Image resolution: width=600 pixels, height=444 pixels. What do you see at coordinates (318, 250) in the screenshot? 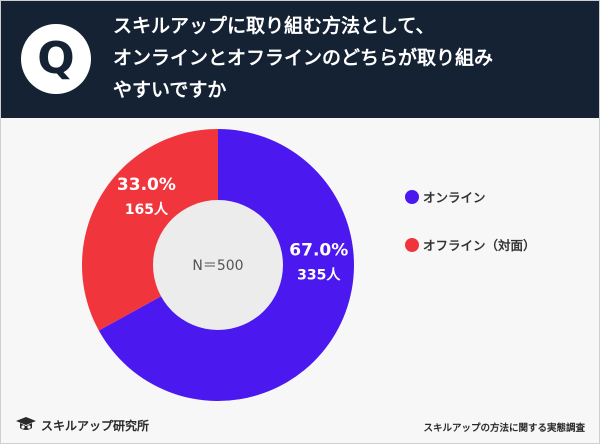
I see `slice-percent-online: 67.0%` at bounding box center [318, 250].